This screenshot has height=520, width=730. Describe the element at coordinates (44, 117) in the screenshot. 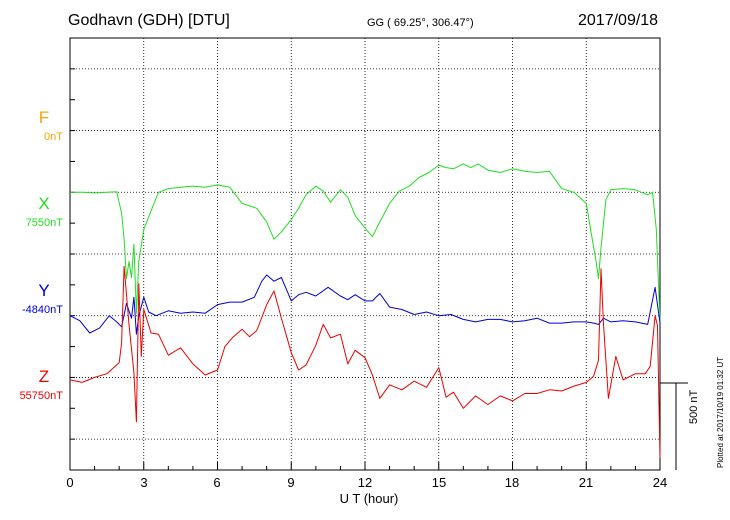

I see `channel-f-name: F` at that location.